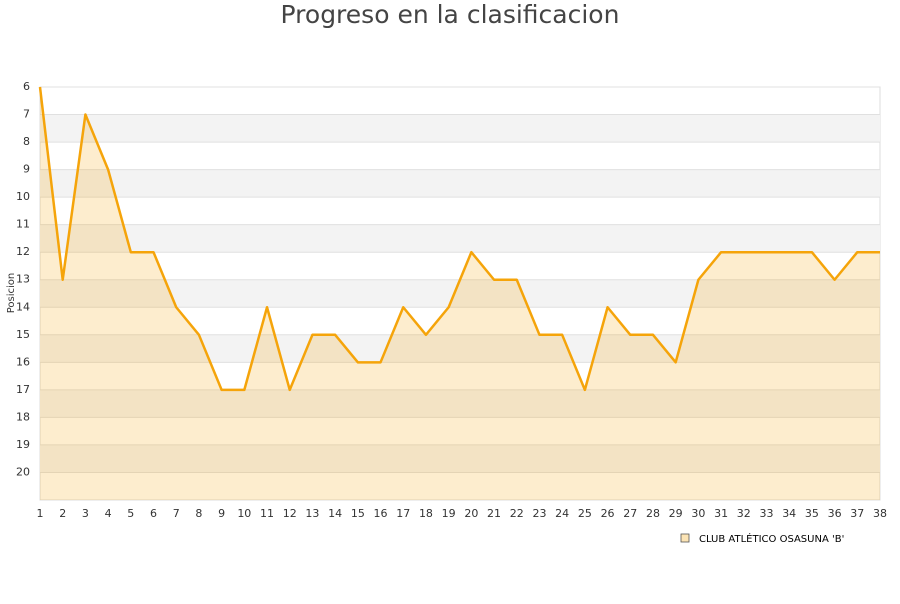 This screenshot has height=604, width=900. I want to click on x-tick-label: 38, so click(880, 513).